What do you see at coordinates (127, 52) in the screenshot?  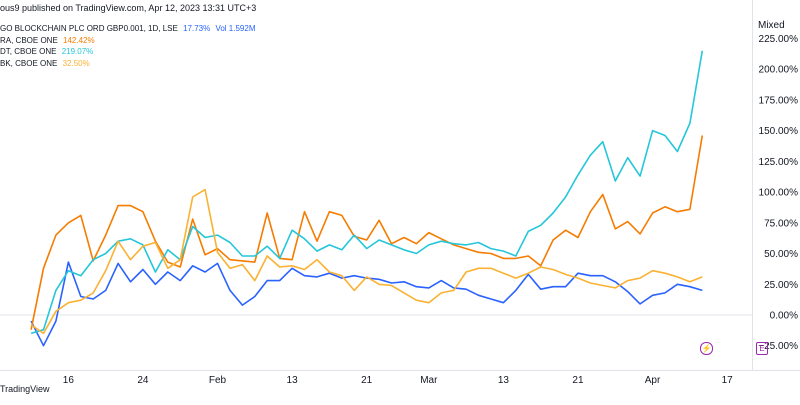 I see `legend-row-cyan: DT, CBOE ONE 219.07%` at bounding box center [127, 52].